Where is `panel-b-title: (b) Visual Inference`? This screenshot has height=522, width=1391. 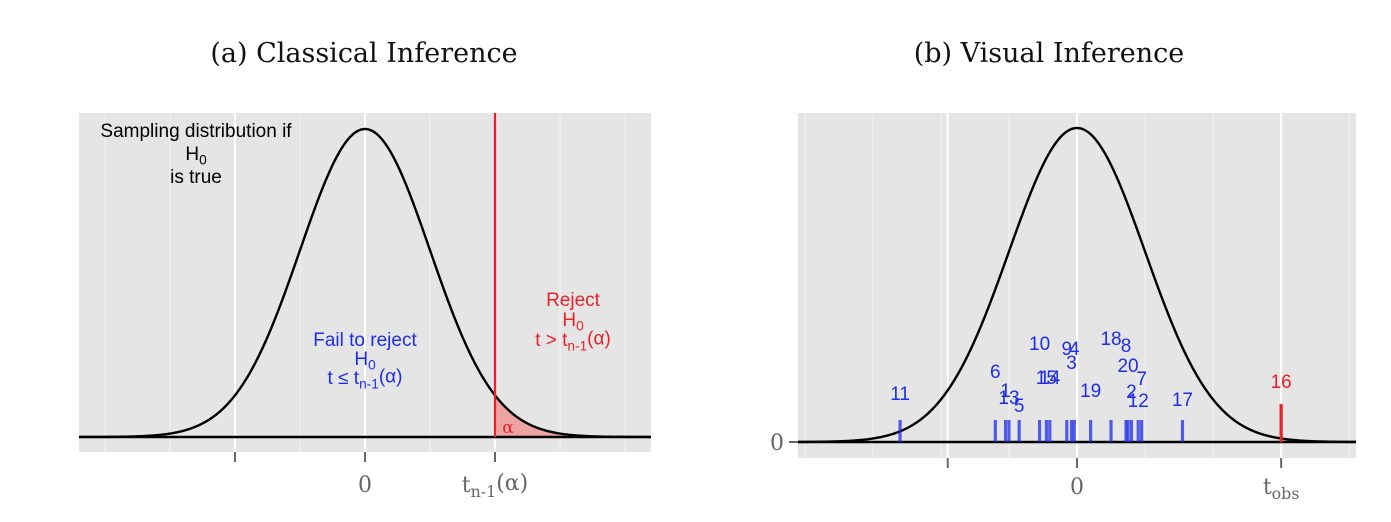 panel-b-title: (b) Visual Inference is located at coordinates (1049, 53).